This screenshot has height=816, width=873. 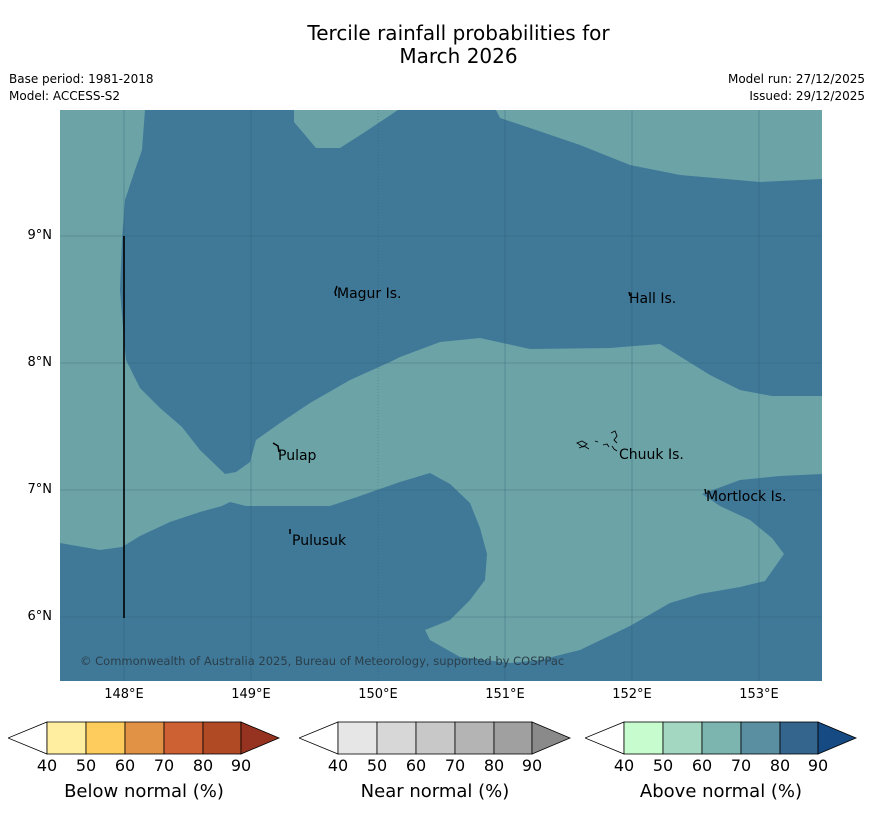 What do you see at coordinates (597, 441) in the screenshot?
I see `chuuk-islands-shape` at bounding box center [597, 441].